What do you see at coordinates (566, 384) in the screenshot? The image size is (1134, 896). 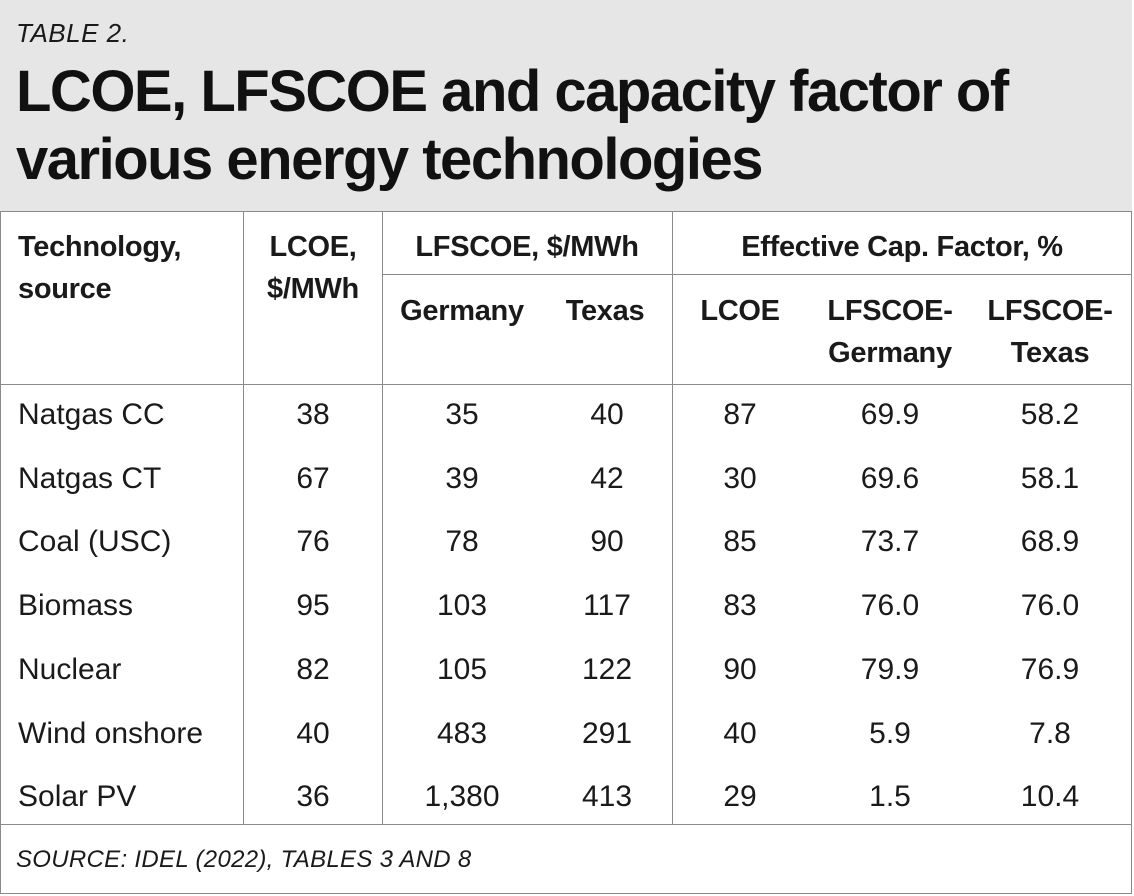 I see `header-body-divider` at bounding box center [566, 384].